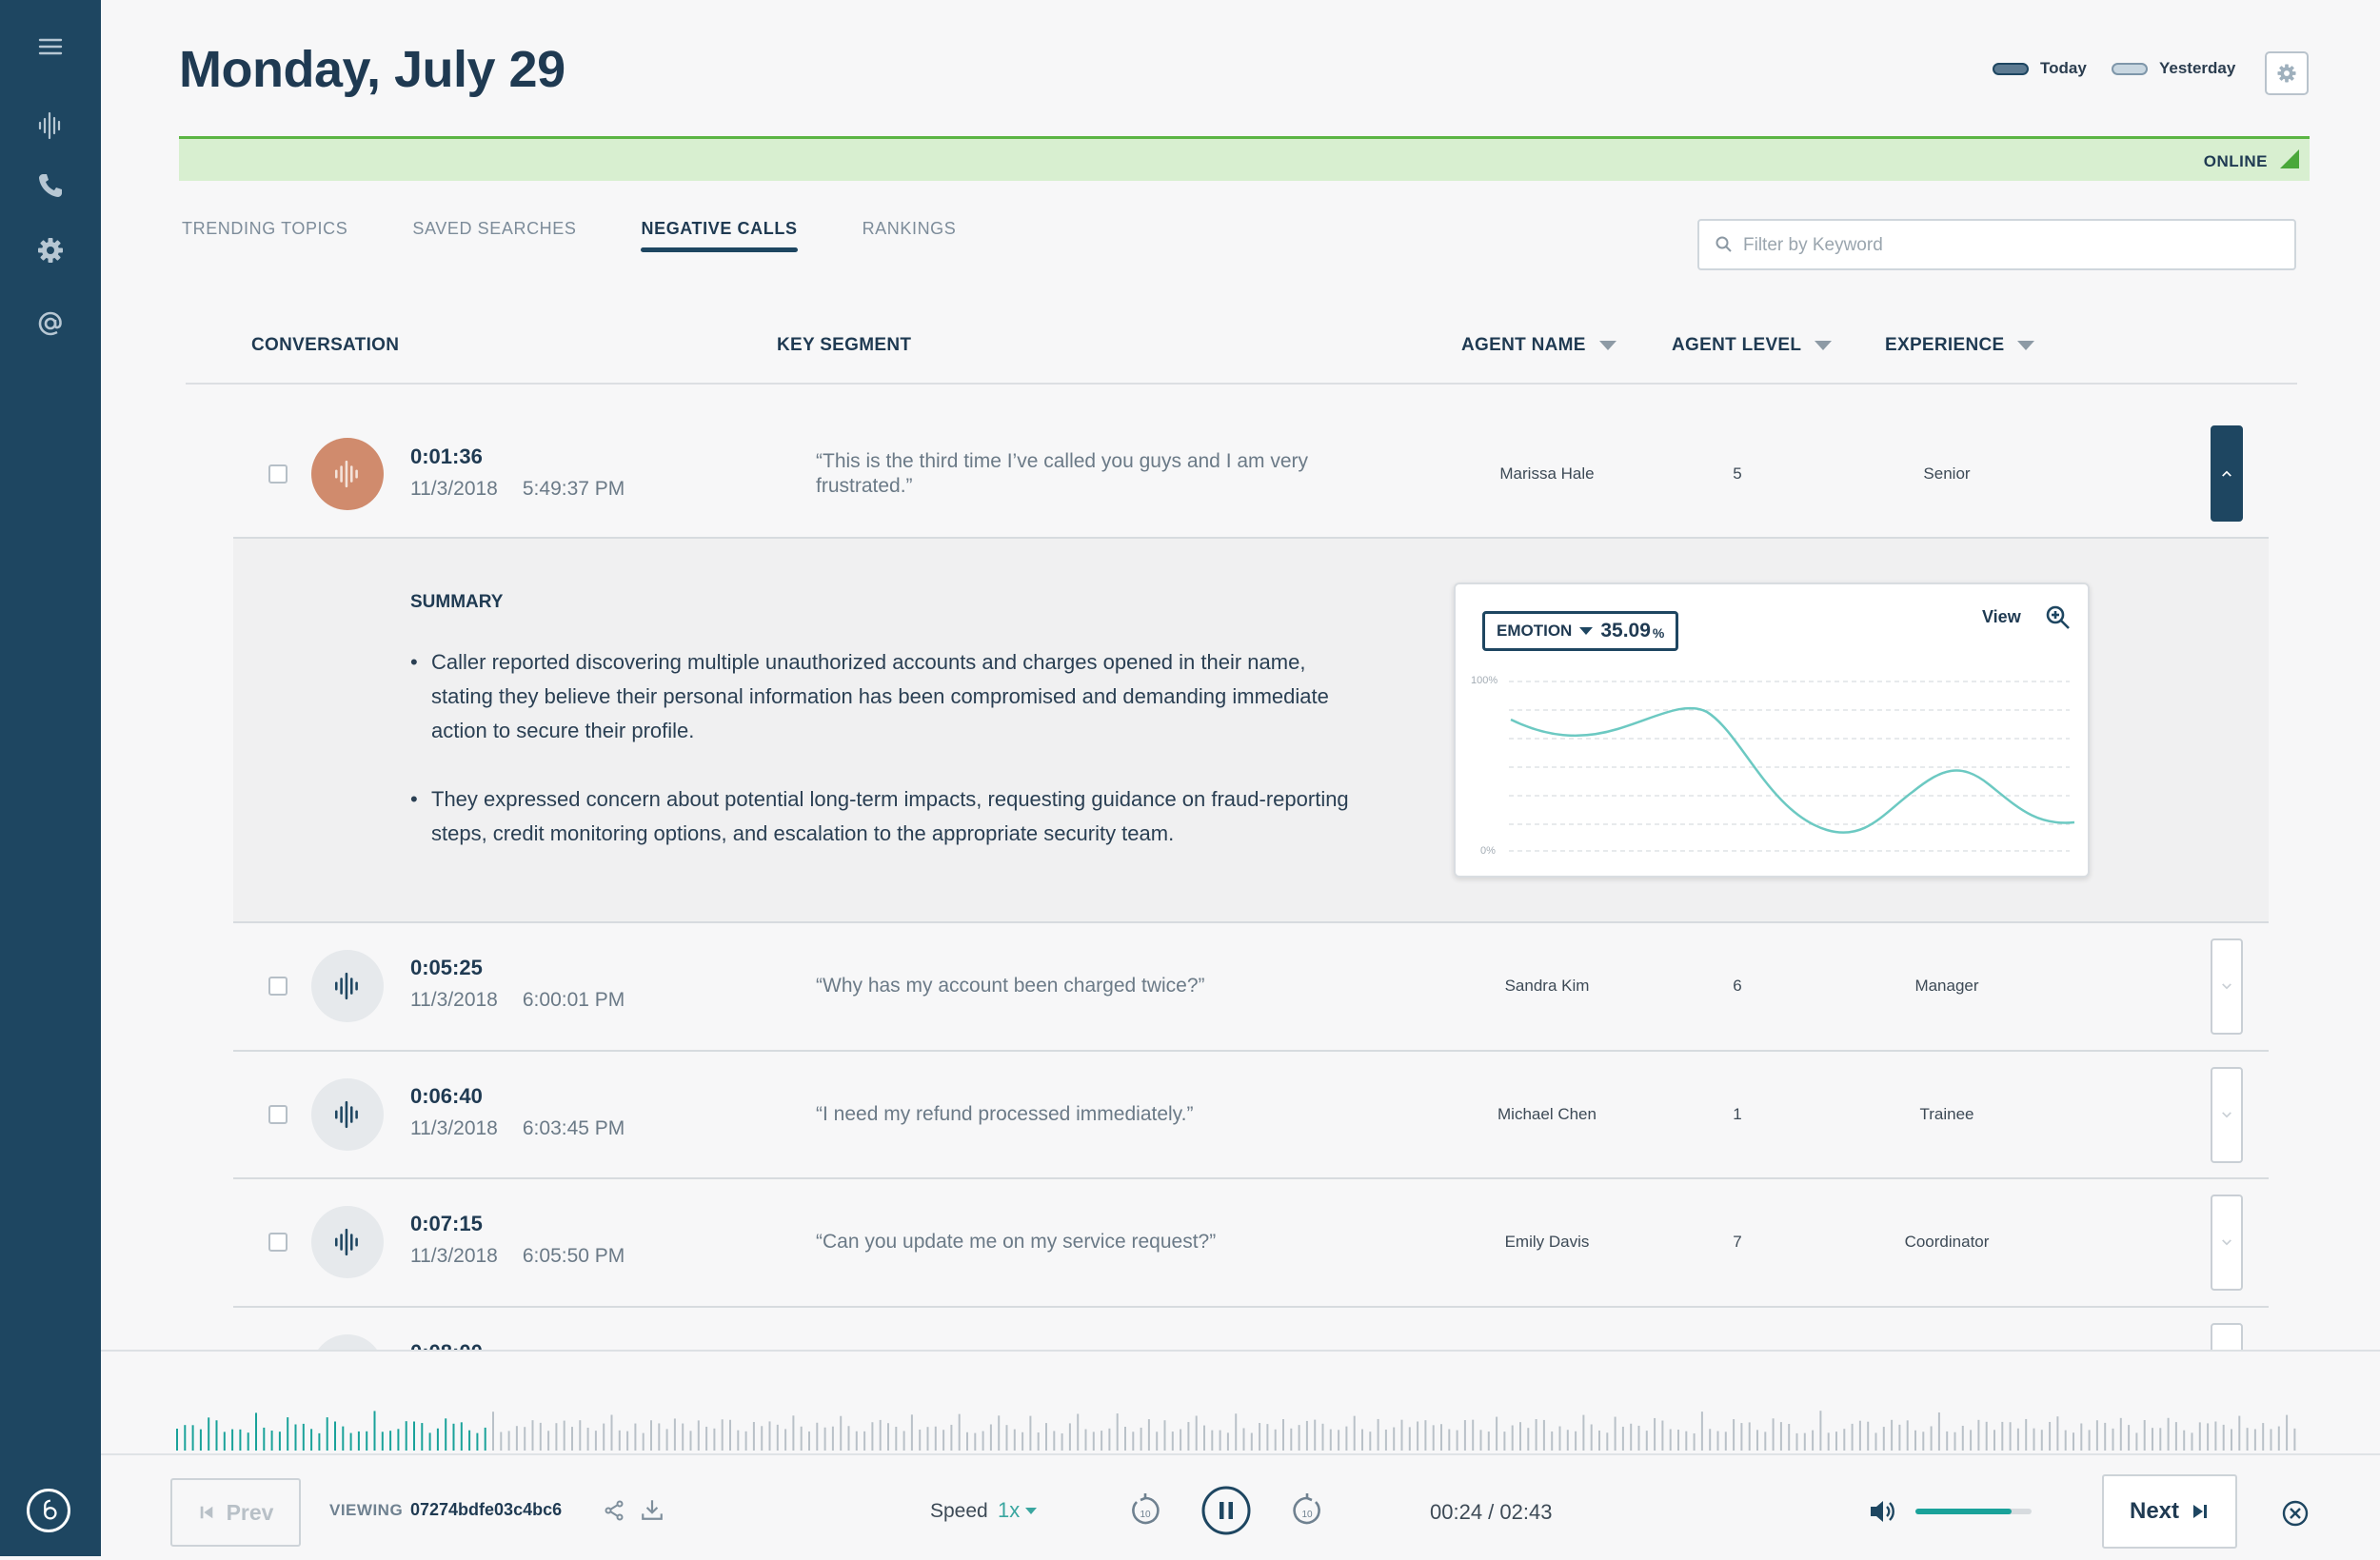 This screenshot has width=2380, height=1560. I want to click on at-sign-icon, so click(50, 324).